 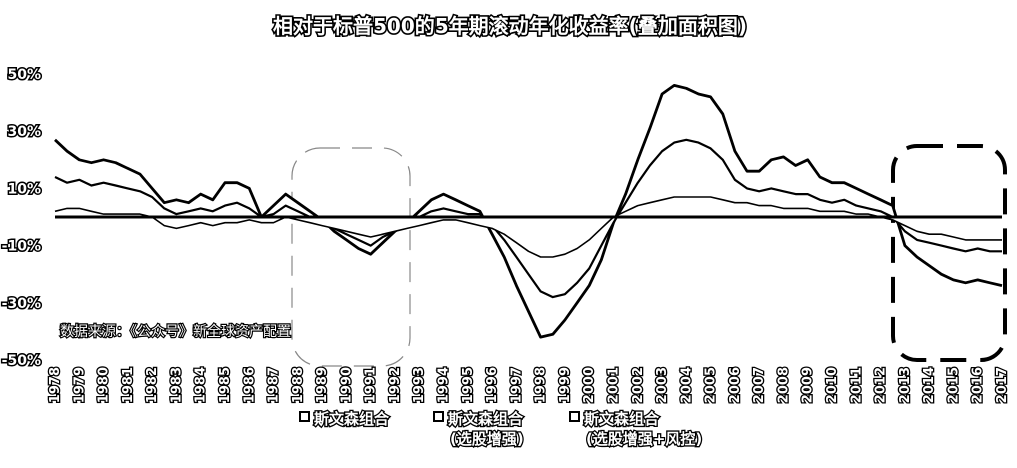 I want to click on x-tick-label: 1985, so click(x=225, y=385).